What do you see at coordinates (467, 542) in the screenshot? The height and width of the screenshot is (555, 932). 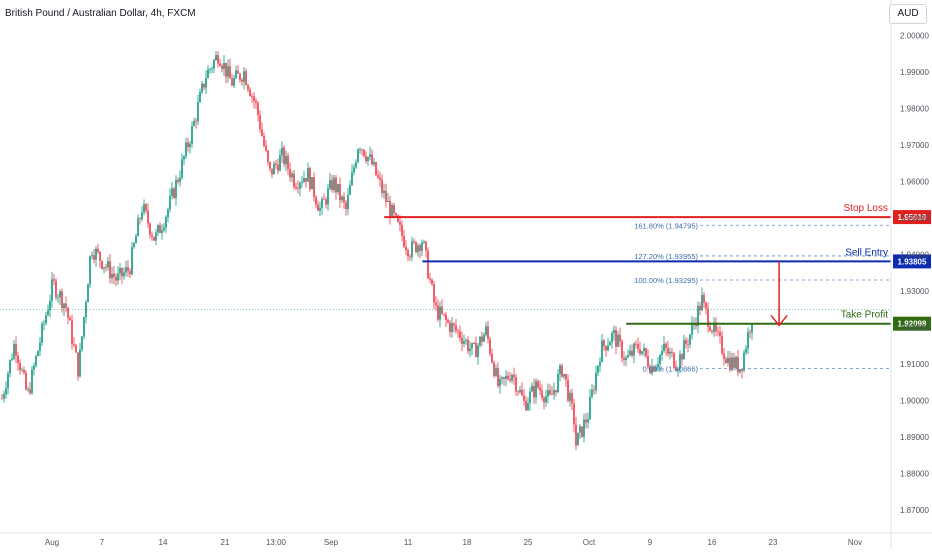 I see `time-tick-label: 18` at bounding box center [467, 542].